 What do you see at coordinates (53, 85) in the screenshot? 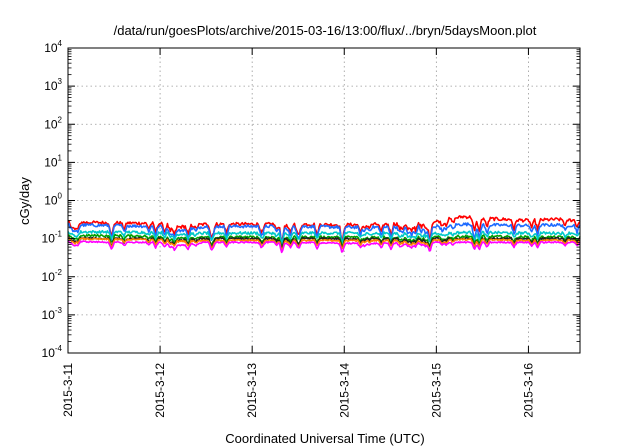
I see `y-tick-label: 10³` at bounding box center [53, 85].